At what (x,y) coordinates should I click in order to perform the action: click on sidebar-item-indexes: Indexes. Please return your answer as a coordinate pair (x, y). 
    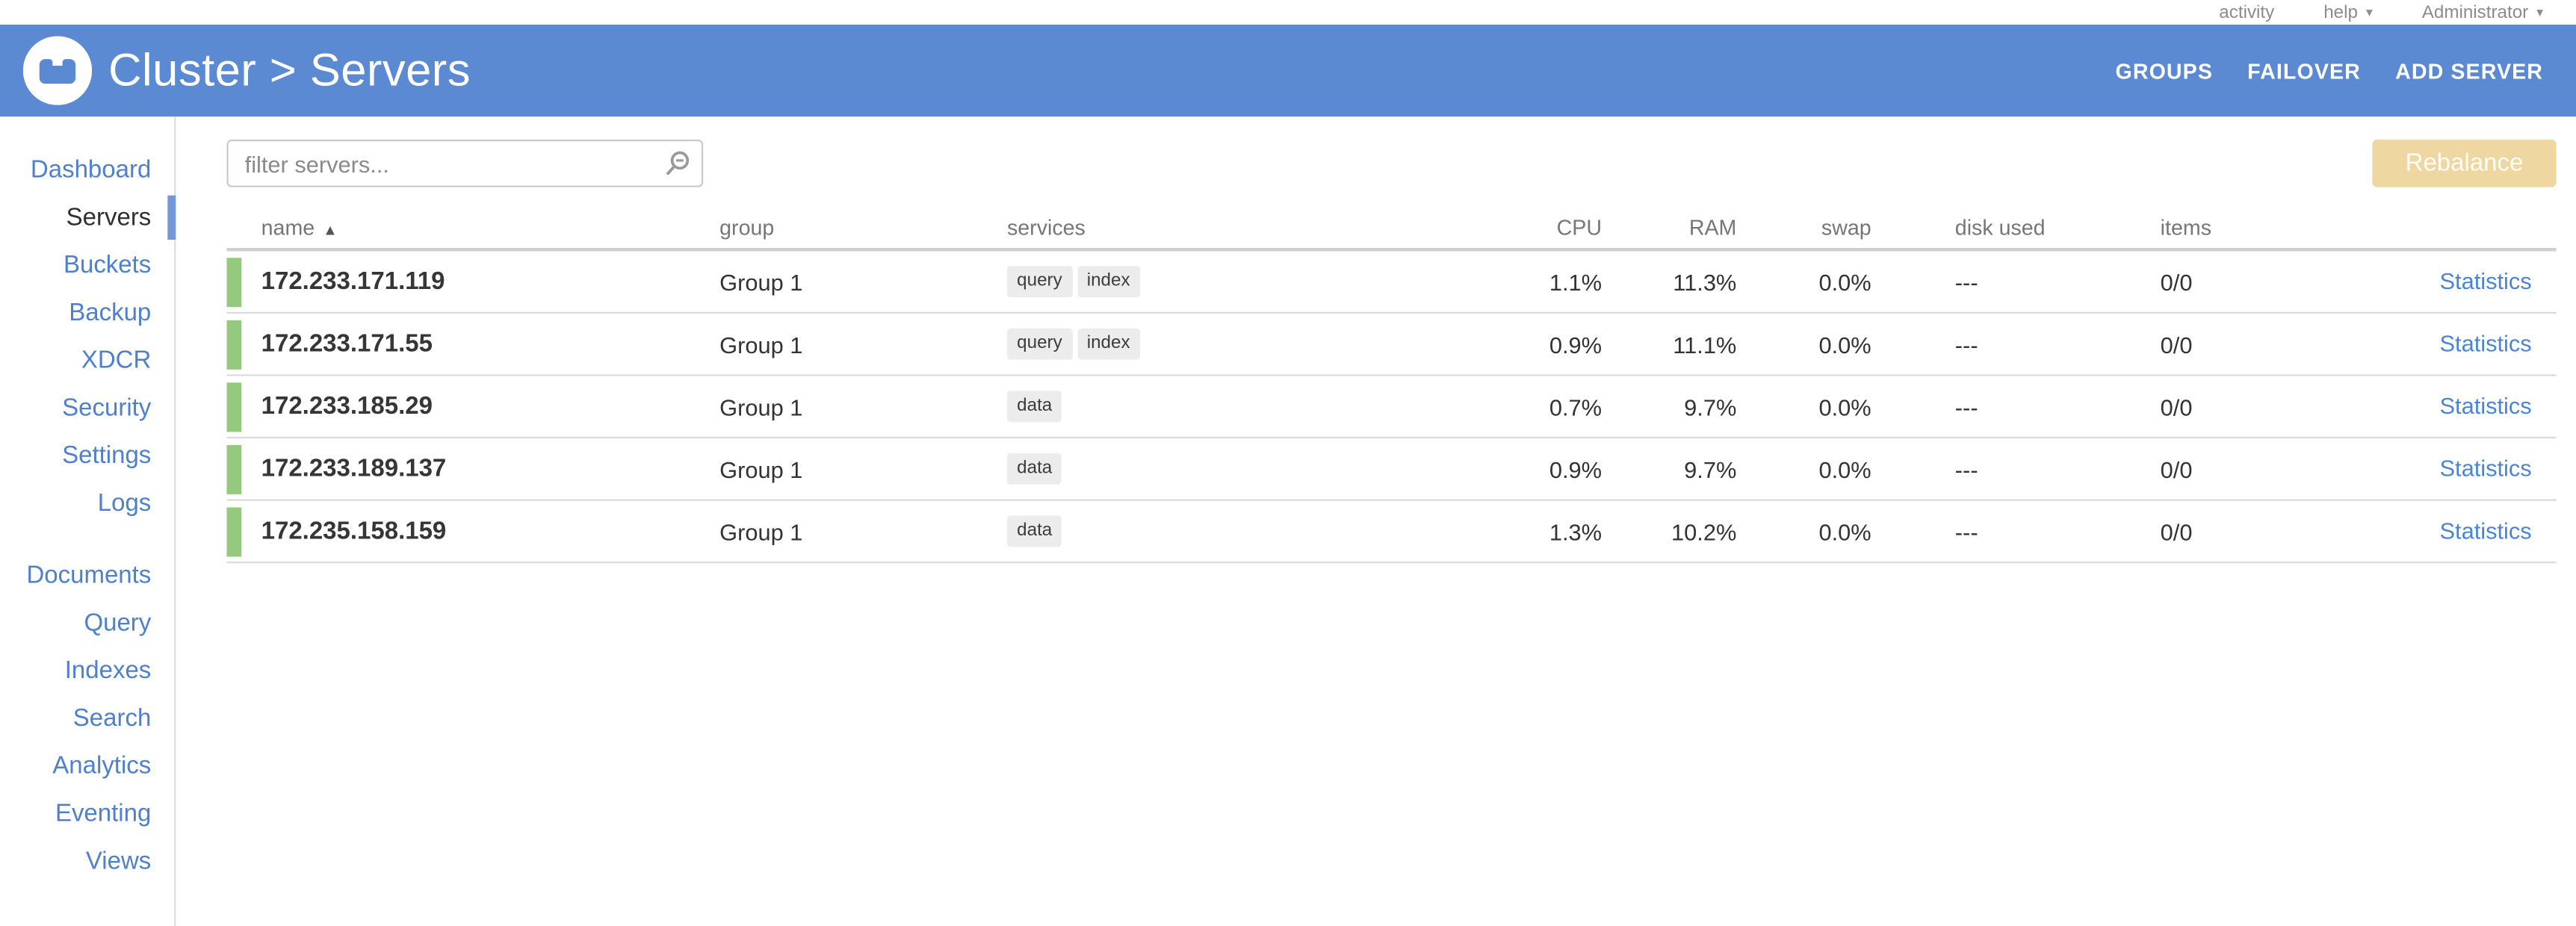
    Looking at the image, I should click on (108, 671).